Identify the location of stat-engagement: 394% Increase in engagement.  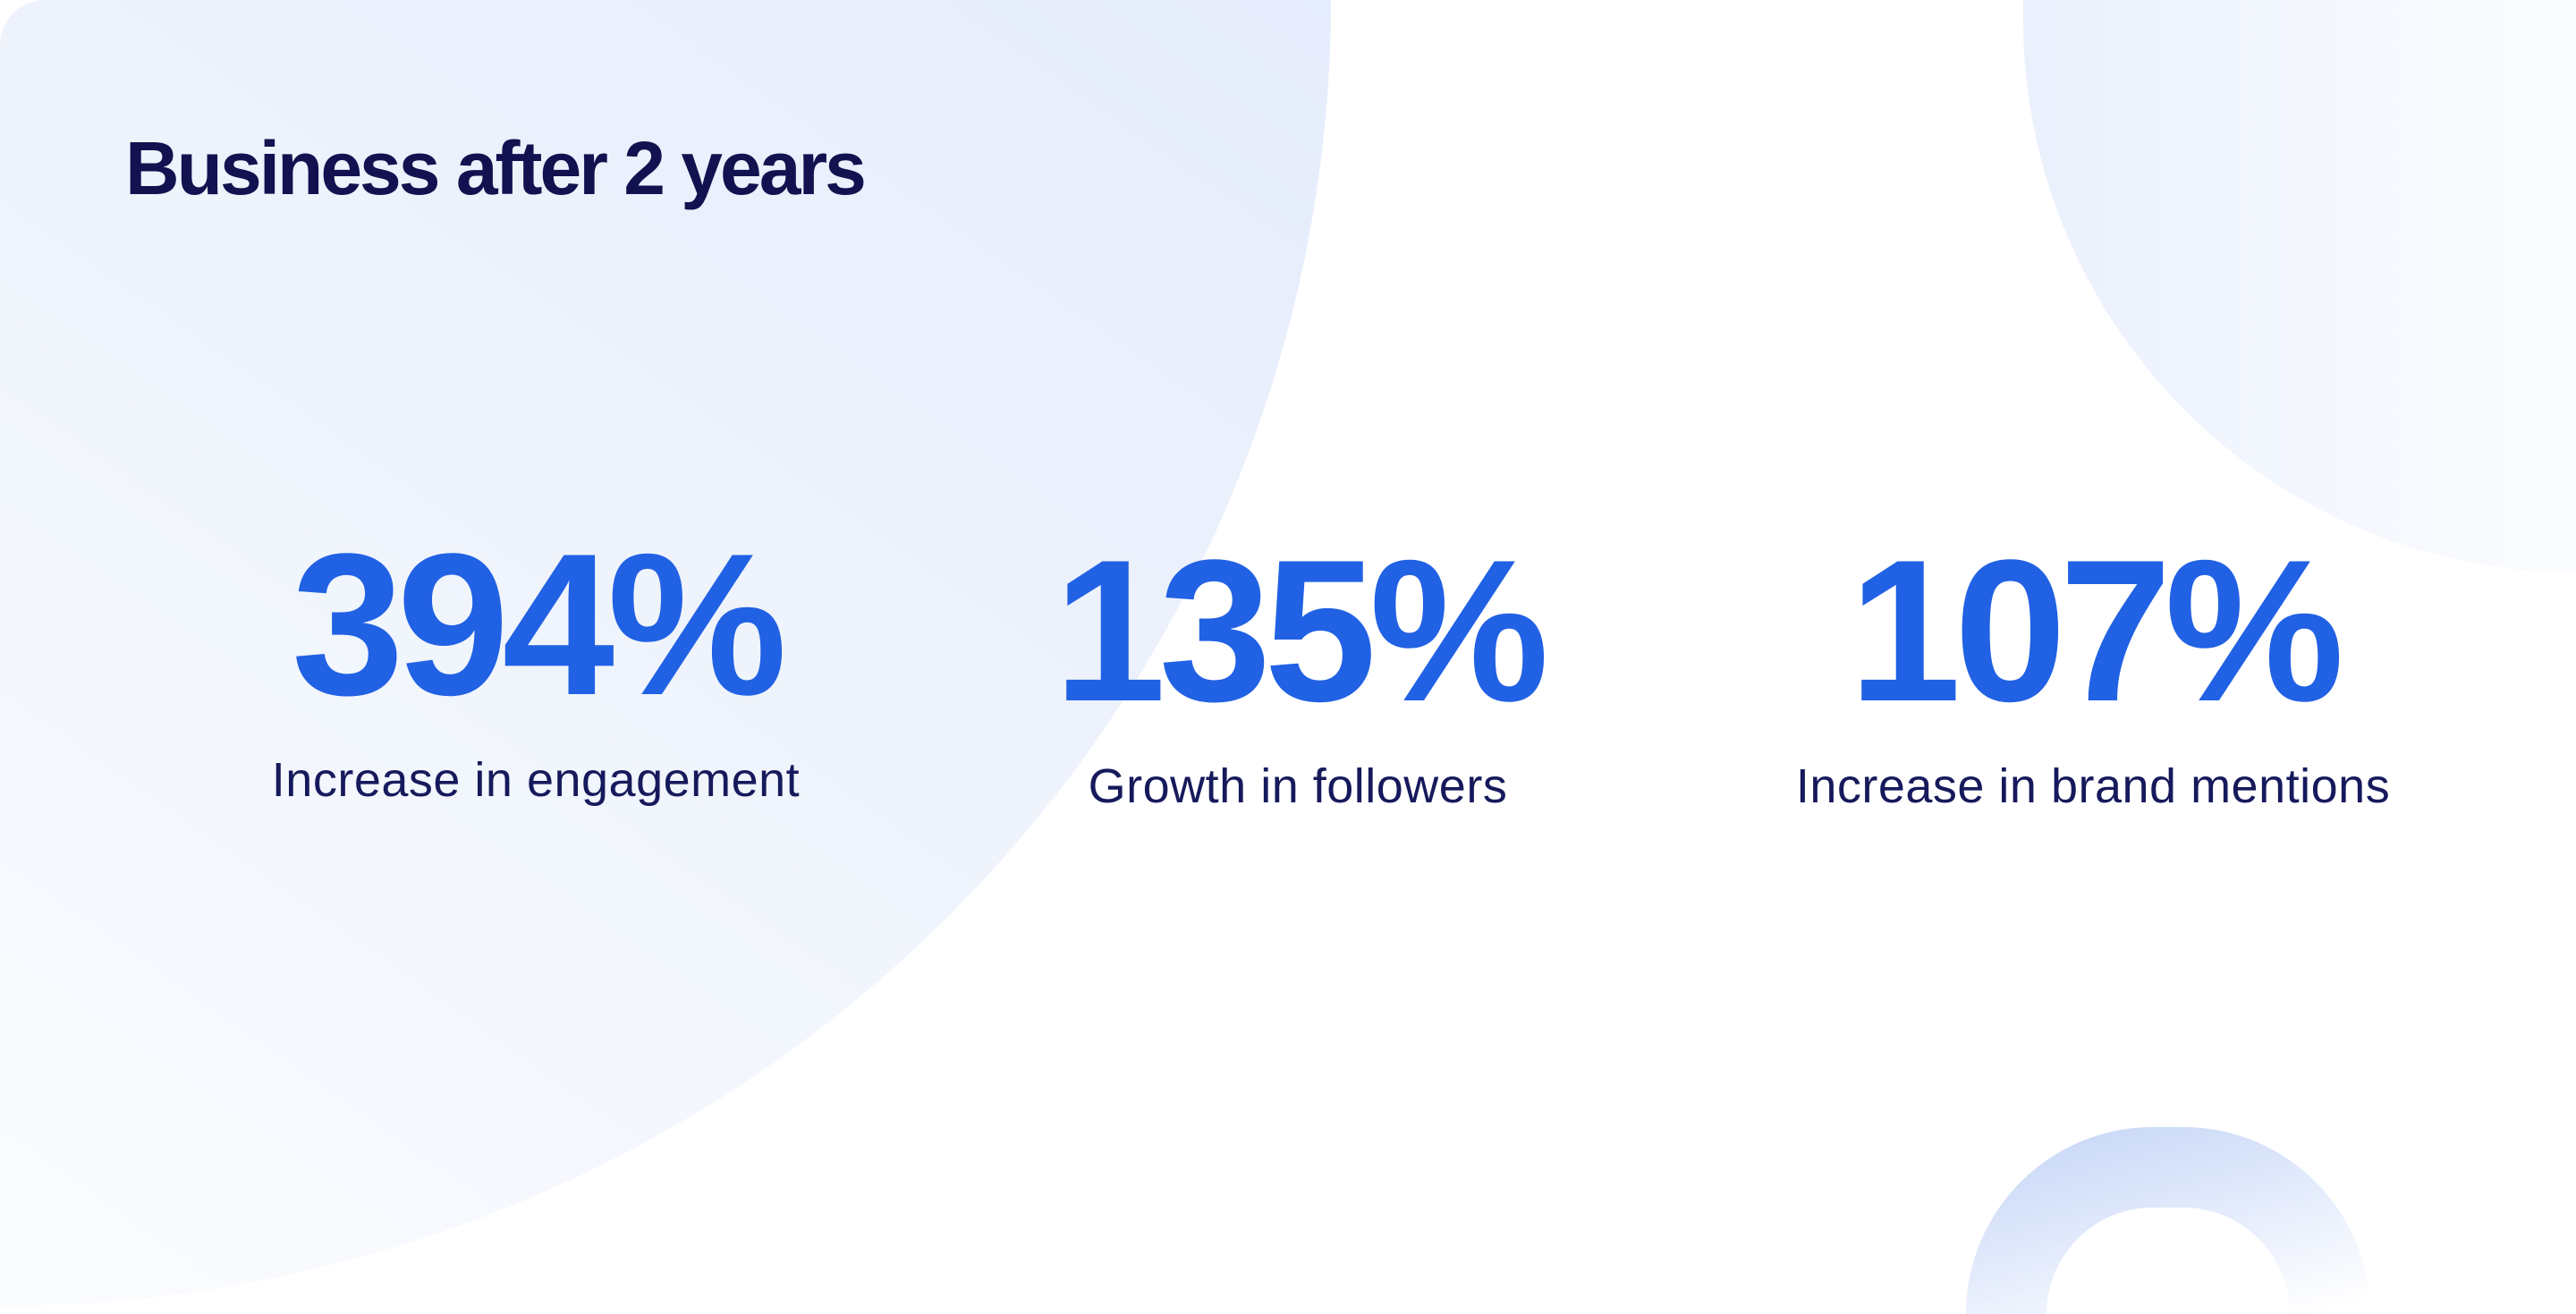
(535, 666).